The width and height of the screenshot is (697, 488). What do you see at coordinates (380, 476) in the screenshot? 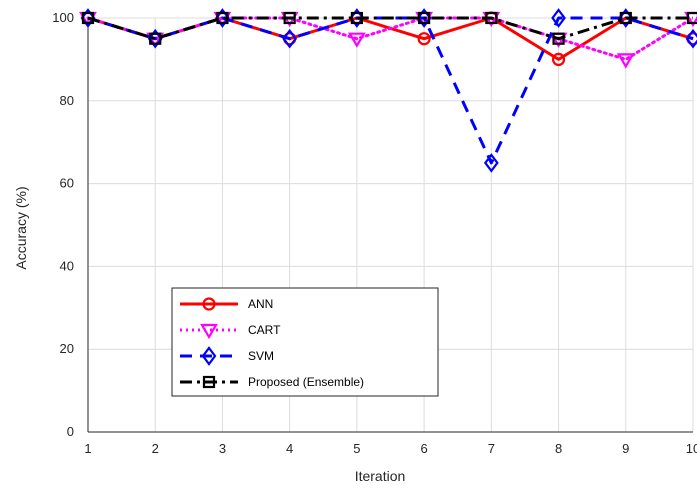
I see `x-axis-label: Iteration` at bounding box center [380, 476].